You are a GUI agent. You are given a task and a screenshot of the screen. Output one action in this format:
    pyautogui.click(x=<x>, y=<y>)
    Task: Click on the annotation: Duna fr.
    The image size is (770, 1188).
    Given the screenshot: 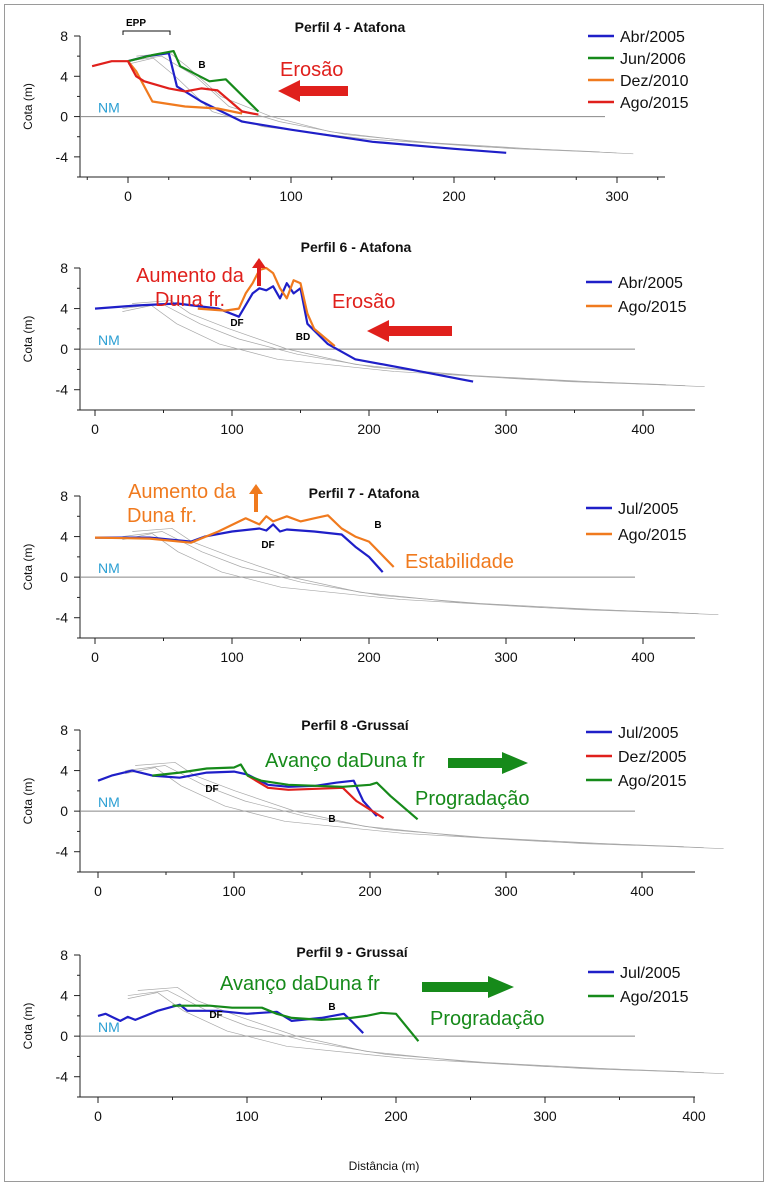 What is the action you would take?
    pyautogui.click(x=162, y=516)
    